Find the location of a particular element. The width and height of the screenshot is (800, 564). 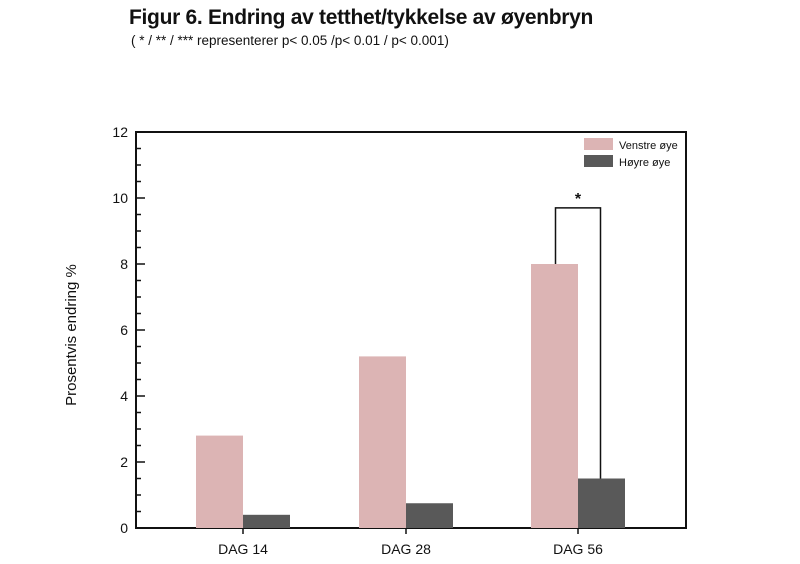

y-tick-label: 0 is located at coordinates (124, 528).